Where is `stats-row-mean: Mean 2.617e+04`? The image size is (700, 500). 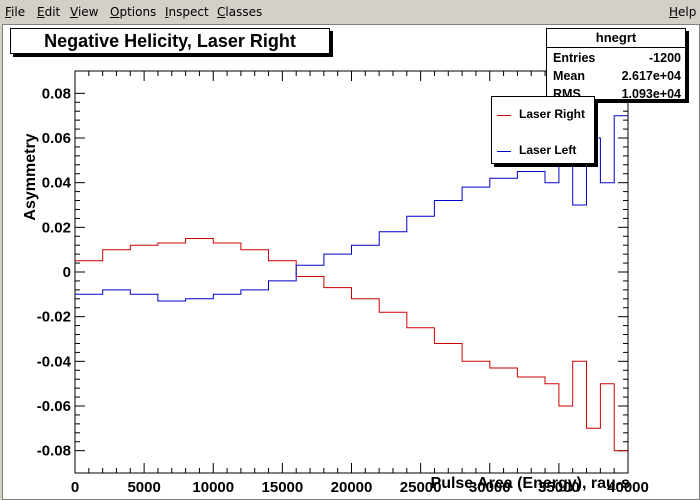 stats-row-mean: Mean 2.617e+04 is located at coordinates (617, 78).